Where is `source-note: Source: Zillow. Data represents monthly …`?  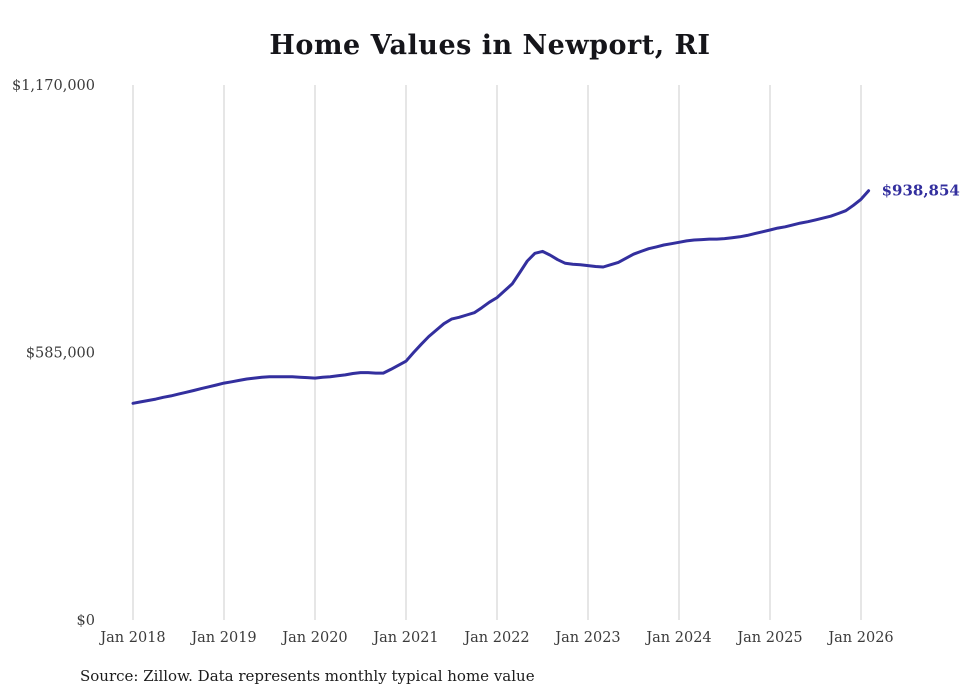 source-note: Source: Zillow. Data represents monthly … is located at coordinates (307, 676).